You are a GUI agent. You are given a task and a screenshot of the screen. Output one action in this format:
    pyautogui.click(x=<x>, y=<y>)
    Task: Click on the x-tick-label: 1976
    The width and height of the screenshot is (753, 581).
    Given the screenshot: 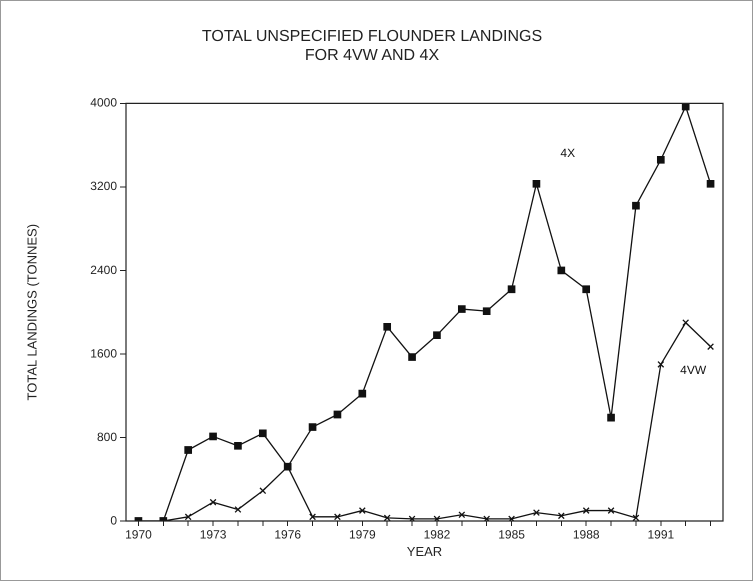 What is the action you would take?
    pyautogui.click(x=288, y=535)
    